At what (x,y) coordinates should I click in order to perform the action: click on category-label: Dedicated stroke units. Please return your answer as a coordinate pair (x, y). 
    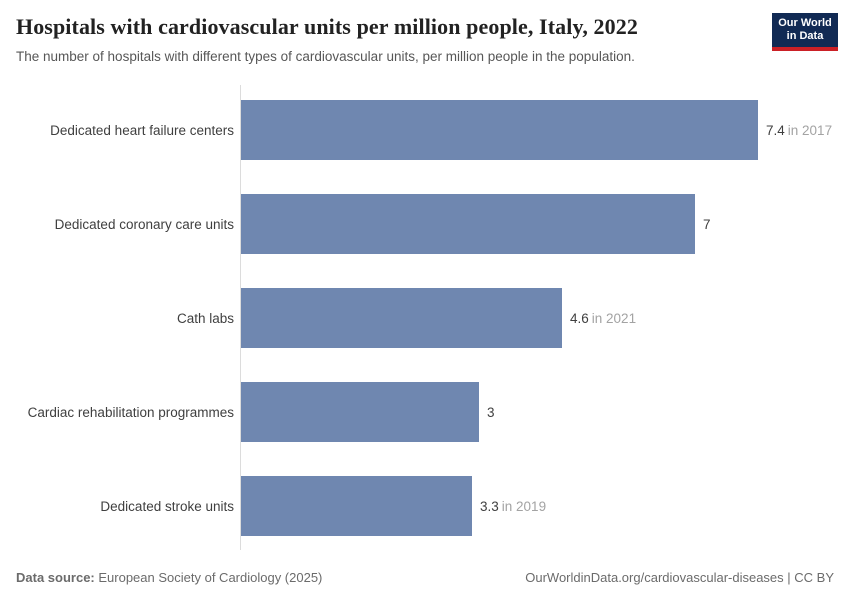
    Looking at the image, I should click on (167, 506).